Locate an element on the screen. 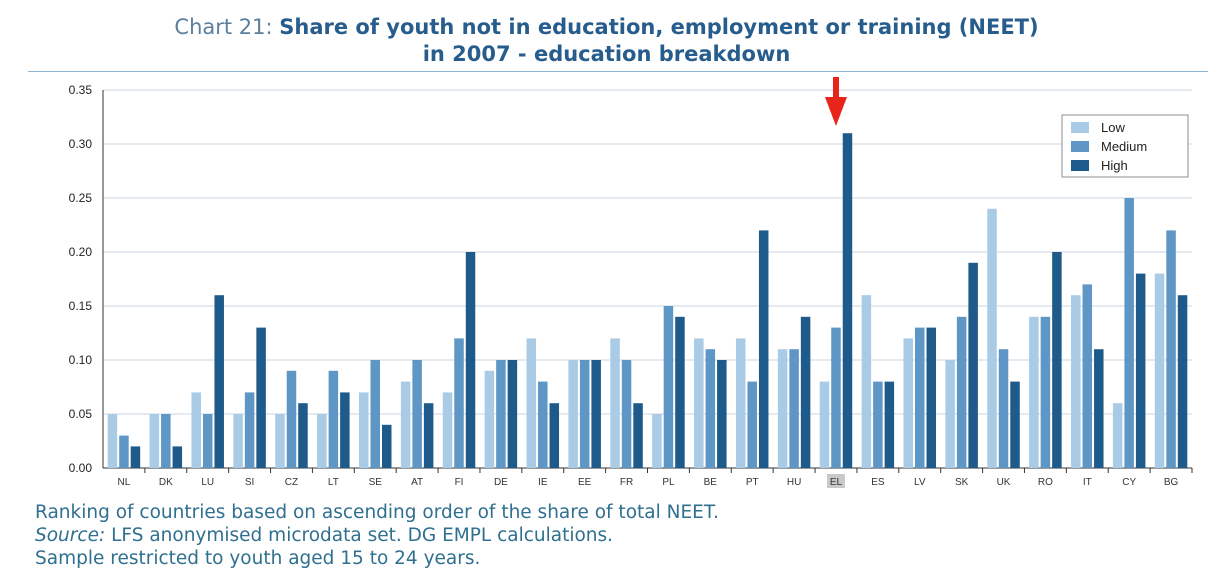 This screenshot has width=1213, height=570. bar-ee-medium is located at coordinates (584, 414).